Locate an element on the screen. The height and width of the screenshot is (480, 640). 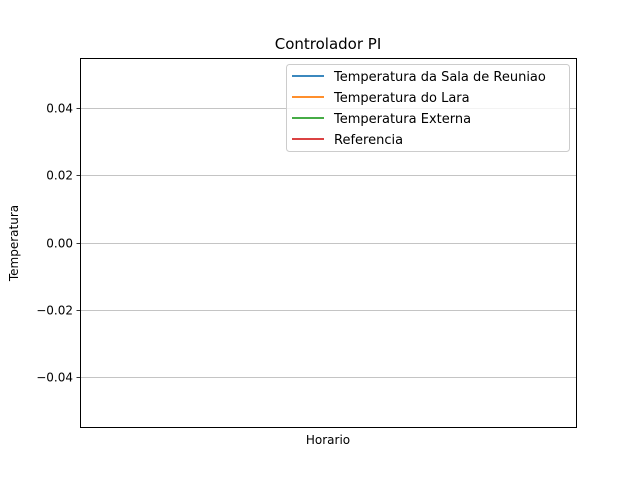
legend-label: Temperatura do Lara is located at coordinates (401, 98).